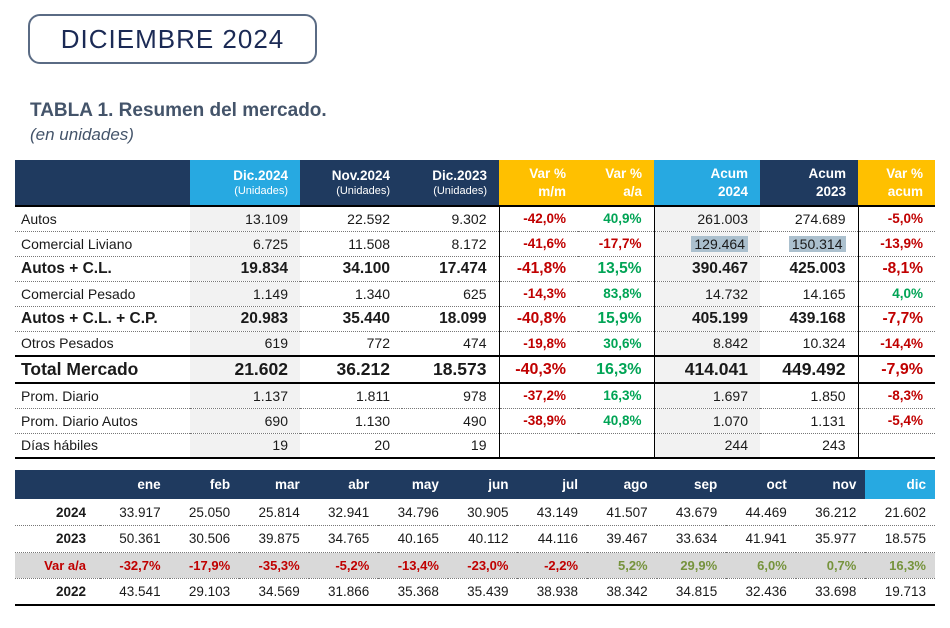 The height and width of the screenshot is (628, 950). What do you see at coordinates (351, 183) in the screenshot?
I see `column-header: Nov.2024 (Unidades)` at bounding box center [351, 183].